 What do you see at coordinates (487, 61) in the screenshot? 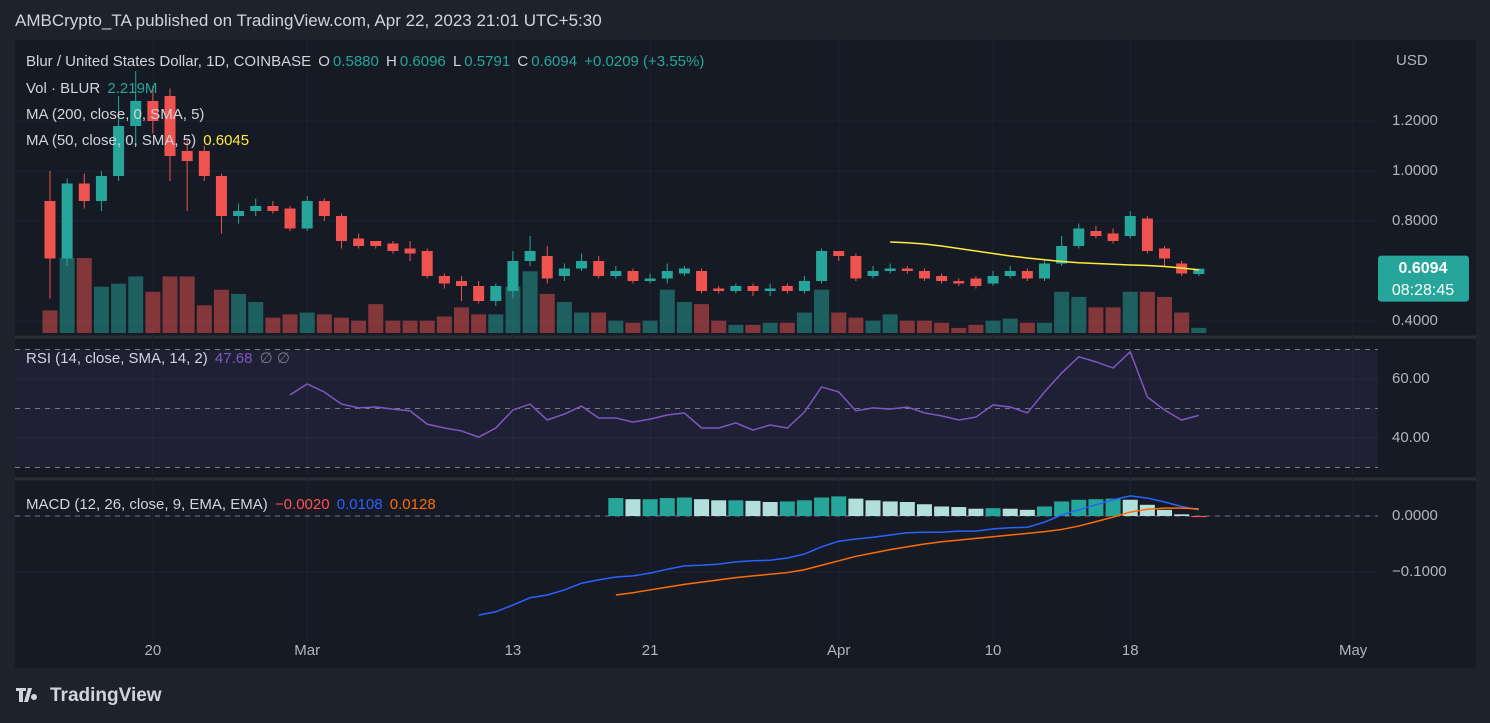
I see `ohlc-value: 0.5791` at bounding box center [487, 61].